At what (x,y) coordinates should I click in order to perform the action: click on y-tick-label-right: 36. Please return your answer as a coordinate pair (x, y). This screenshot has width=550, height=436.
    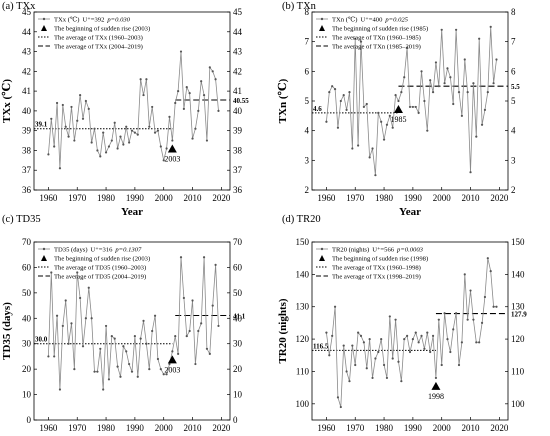
    Looking at the image, I should click on (238, 190).